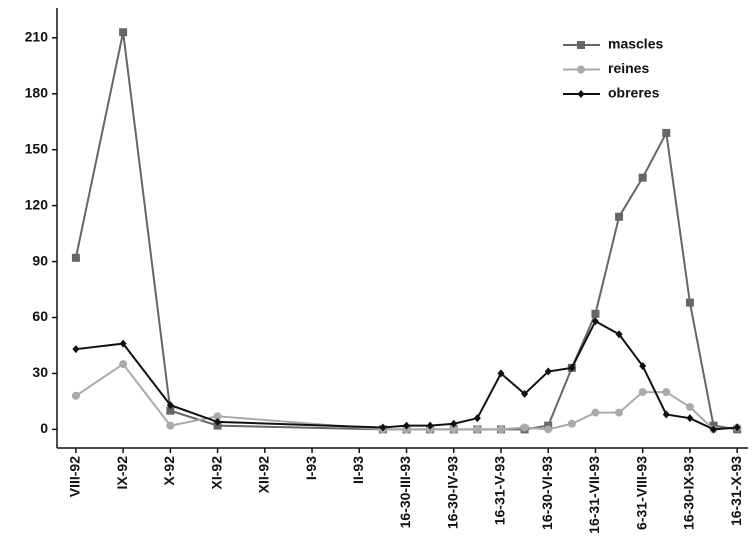 The width and height of the screenshot is (753, 542). I want to click on x-tick-label: 6-31-VIII-93, so click(641, 493).